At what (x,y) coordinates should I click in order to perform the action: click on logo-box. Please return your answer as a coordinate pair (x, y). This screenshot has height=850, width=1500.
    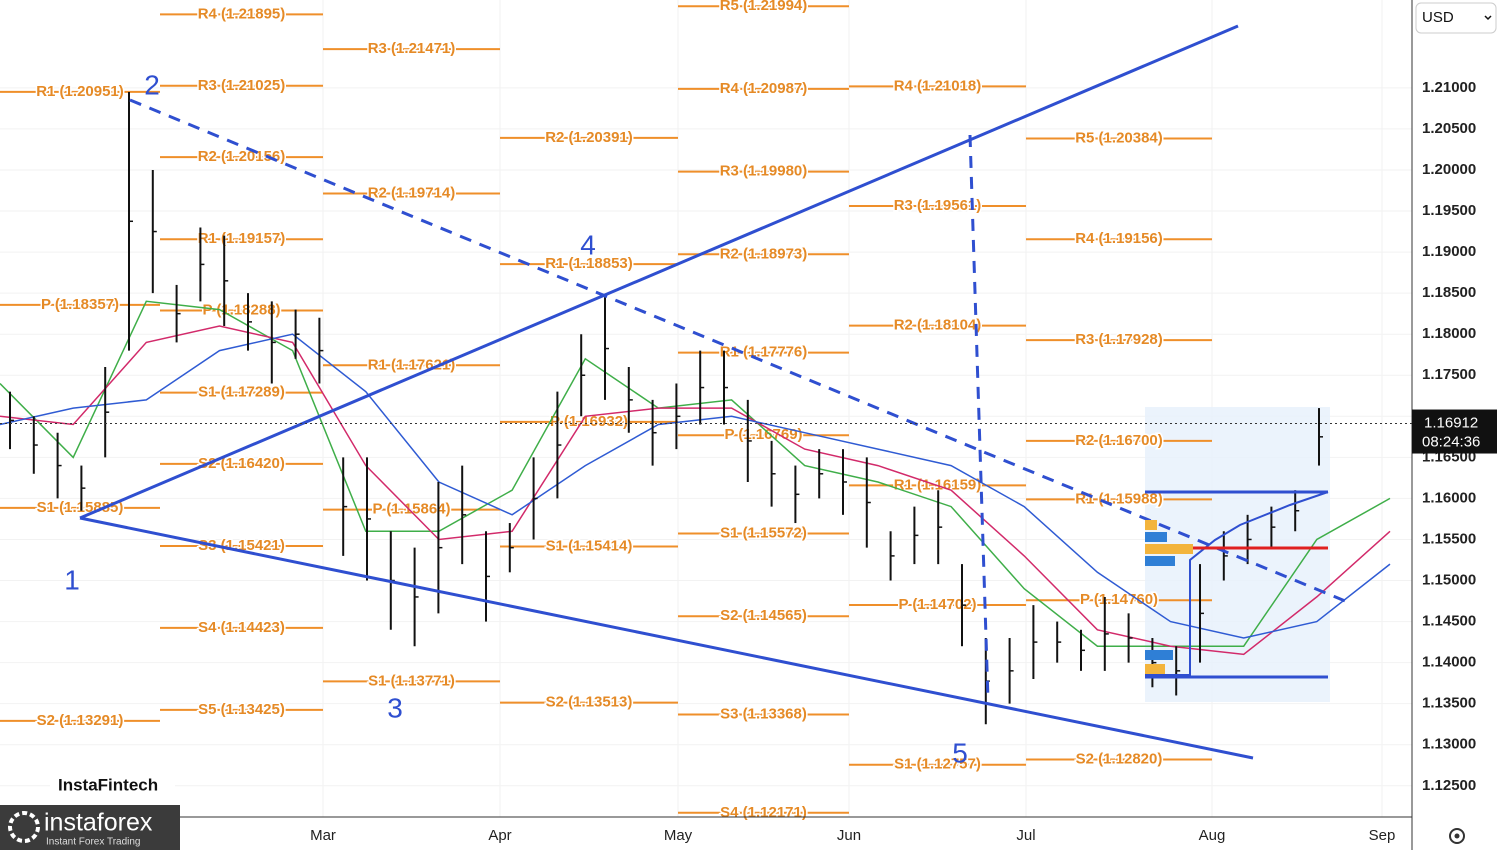
    Looking at the image, I should click on (90, 827).